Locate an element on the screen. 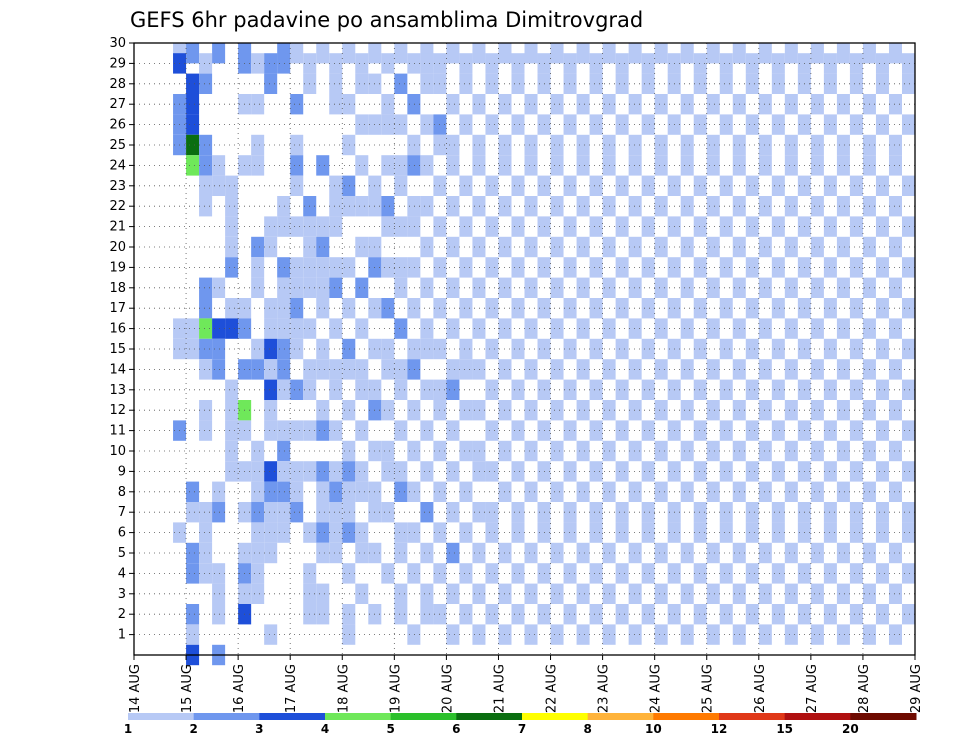 Image resolution: width=960 pixels, height=742 pixels. y-tick-label: 25 is located at coordinates (117, 145).